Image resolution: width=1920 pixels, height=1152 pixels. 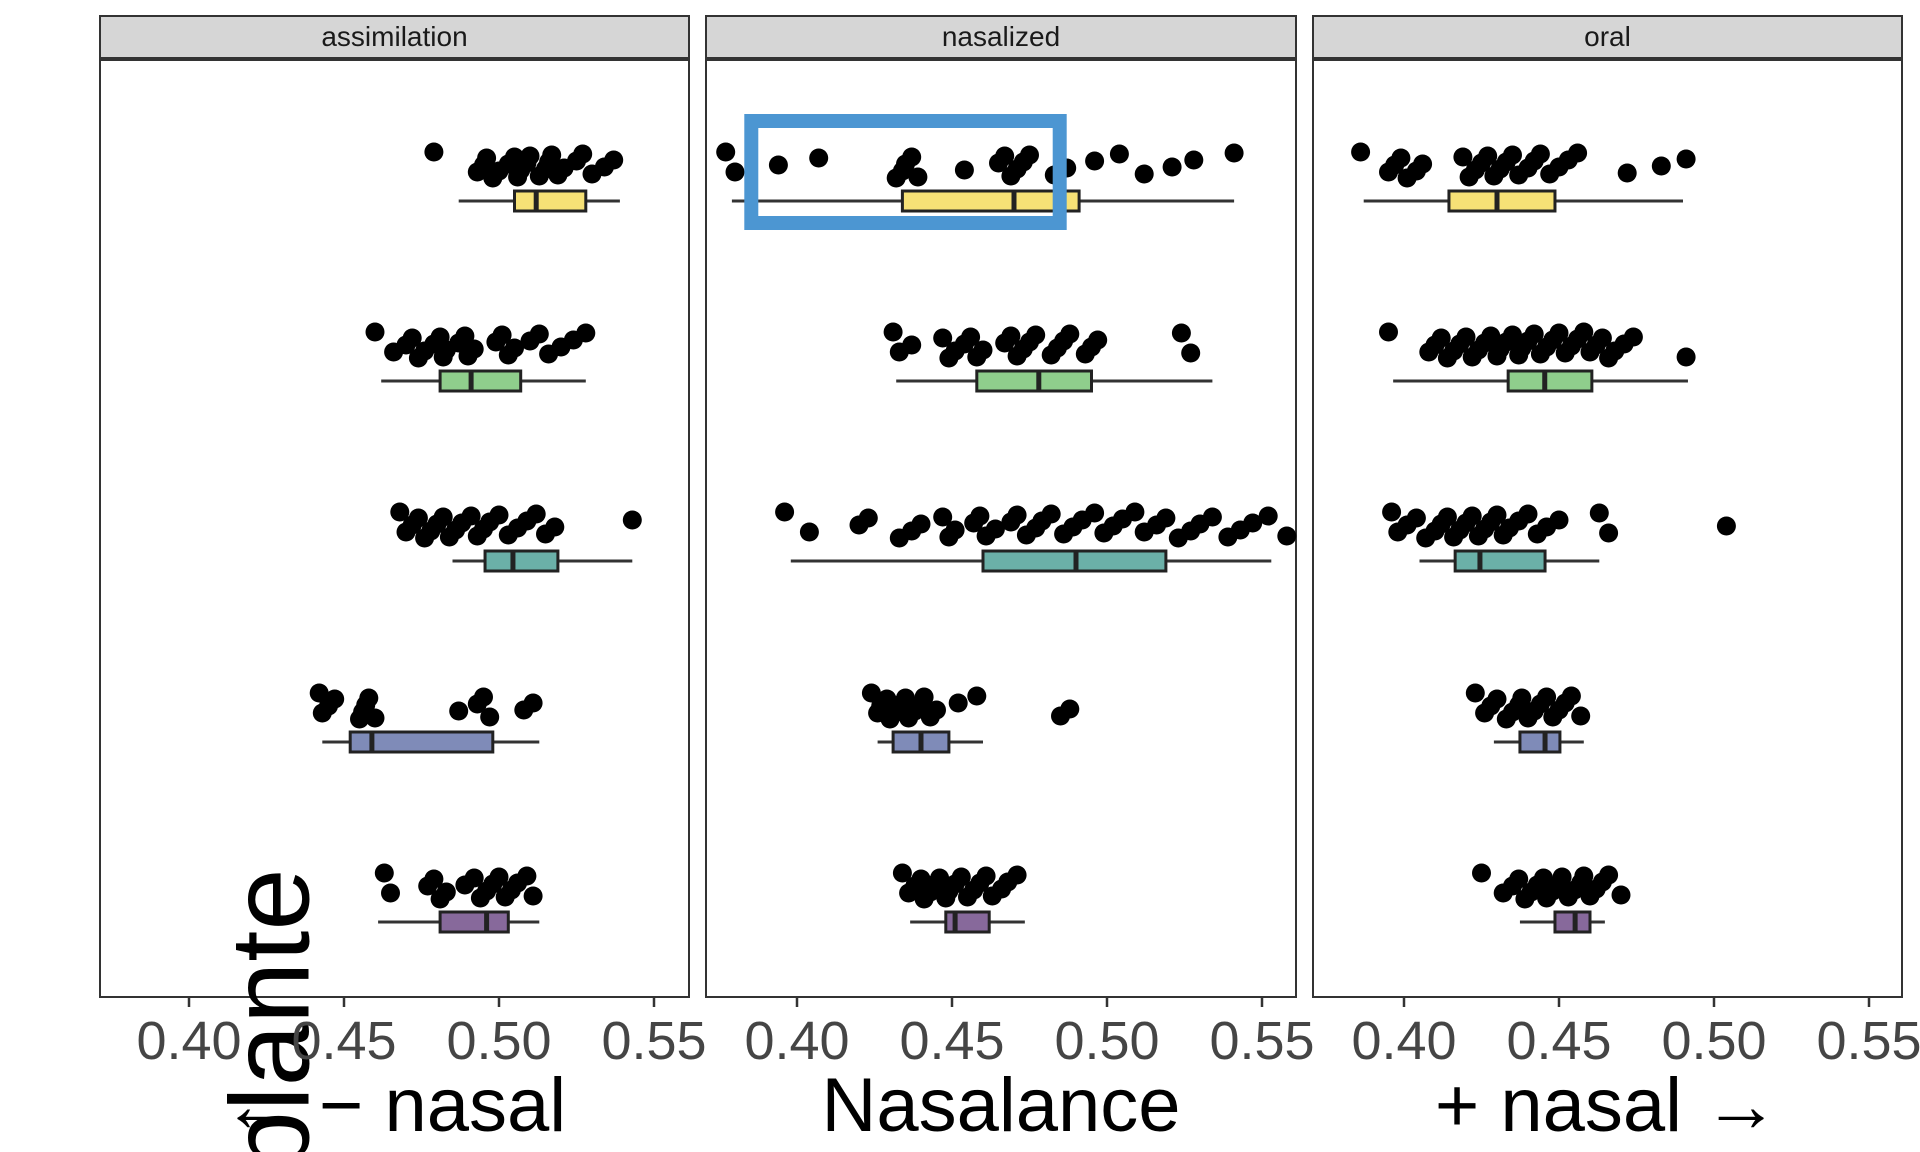 I want to click on facet-strip-oral: oral, so click(x=1607, y=37).